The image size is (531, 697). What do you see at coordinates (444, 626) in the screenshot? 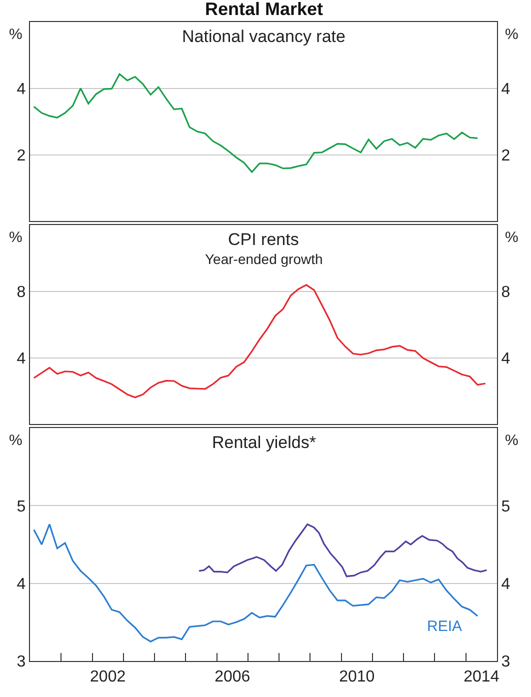
I see `series-label: REIA` at bounding box center [444, 626].